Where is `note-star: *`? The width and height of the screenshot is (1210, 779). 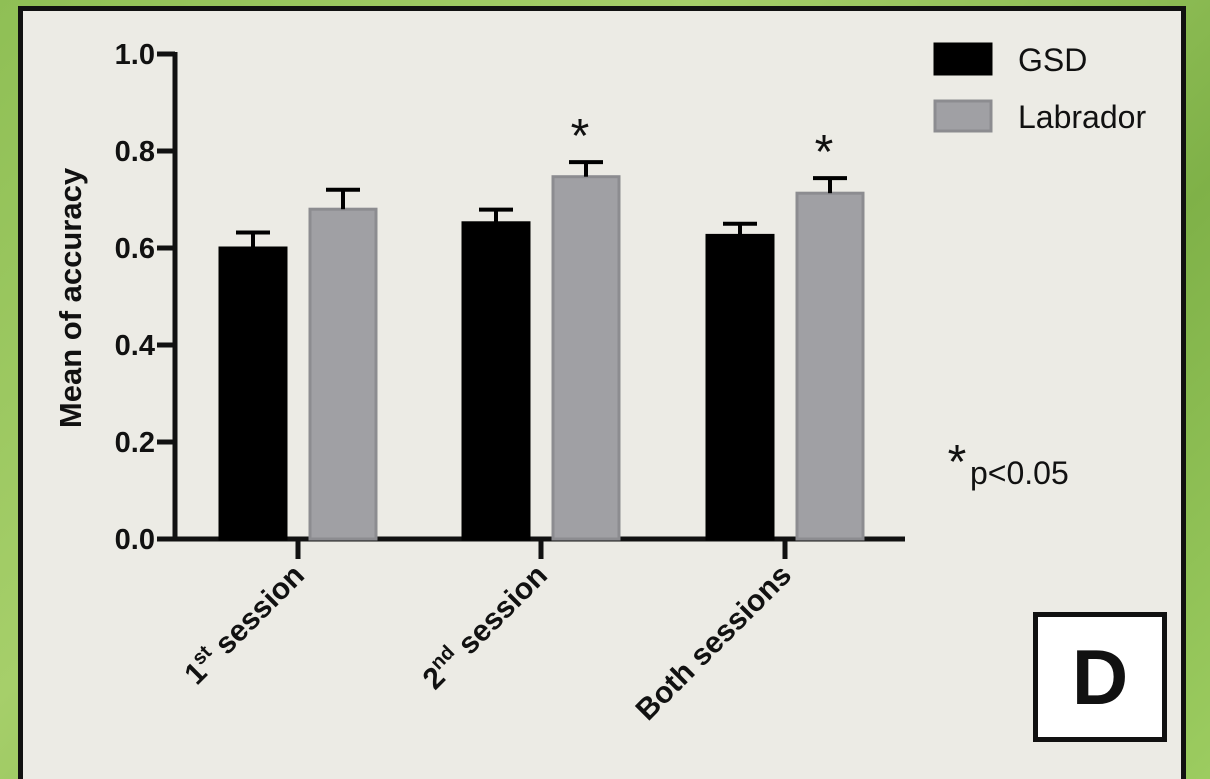 note-star: * is located at coordinates (957, 462).